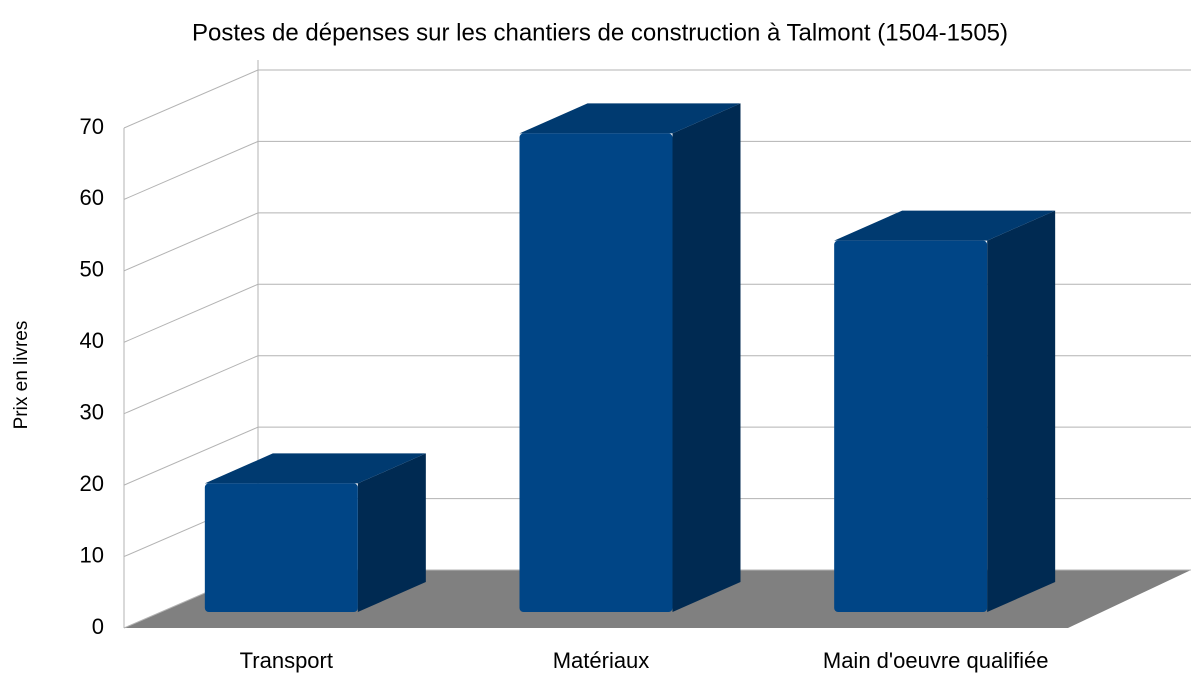 This screenshot has height=682, width=1191. I want to click on y-tick-label: 0, so click(98, 626).